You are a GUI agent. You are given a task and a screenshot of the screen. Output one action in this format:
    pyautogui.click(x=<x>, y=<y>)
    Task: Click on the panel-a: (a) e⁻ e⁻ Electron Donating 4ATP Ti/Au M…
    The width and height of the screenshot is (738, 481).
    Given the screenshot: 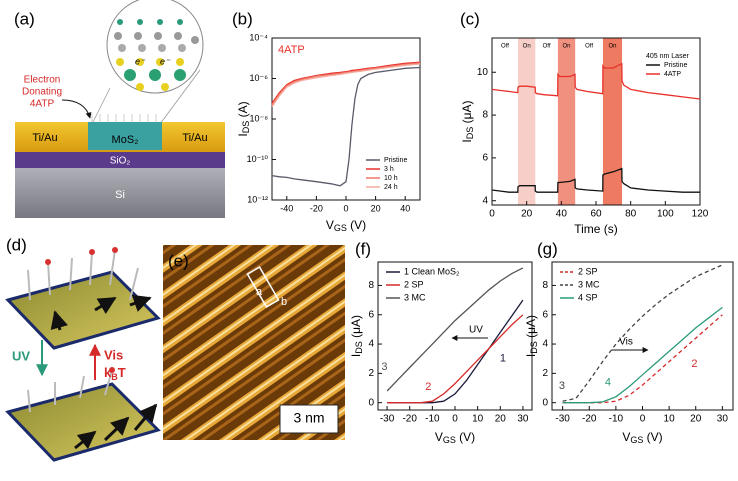 What is the action you would take?
    pyautogui.click(x=119, y=109)
    